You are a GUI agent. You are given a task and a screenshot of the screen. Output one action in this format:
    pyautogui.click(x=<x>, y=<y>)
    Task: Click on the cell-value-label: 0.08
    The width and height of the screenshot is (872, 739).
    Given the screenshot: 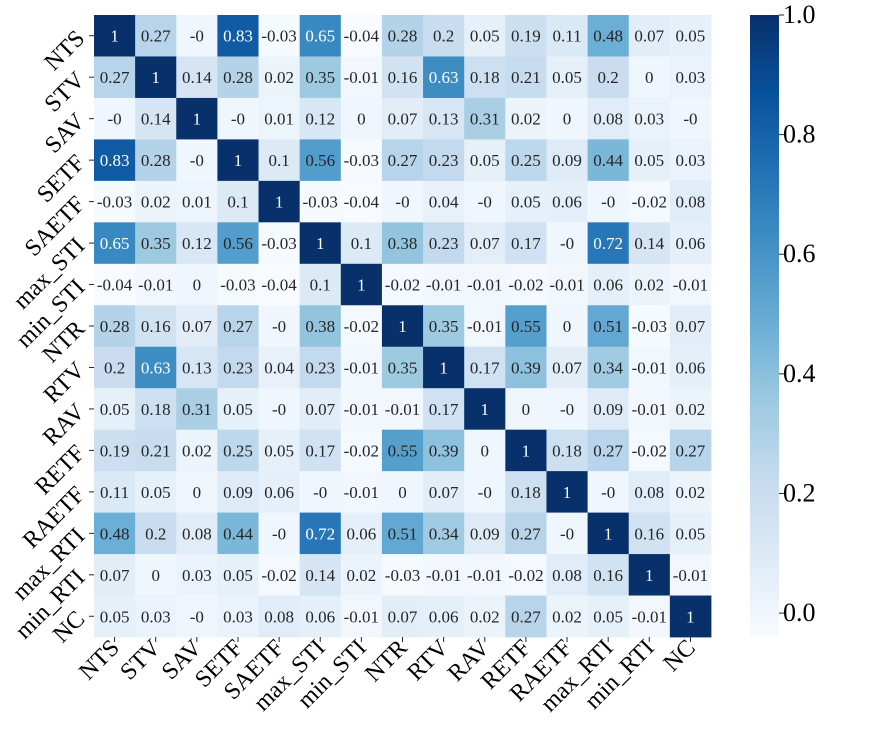 What is the action you would take?
    pyautogui.click(x=691, y=202)
    